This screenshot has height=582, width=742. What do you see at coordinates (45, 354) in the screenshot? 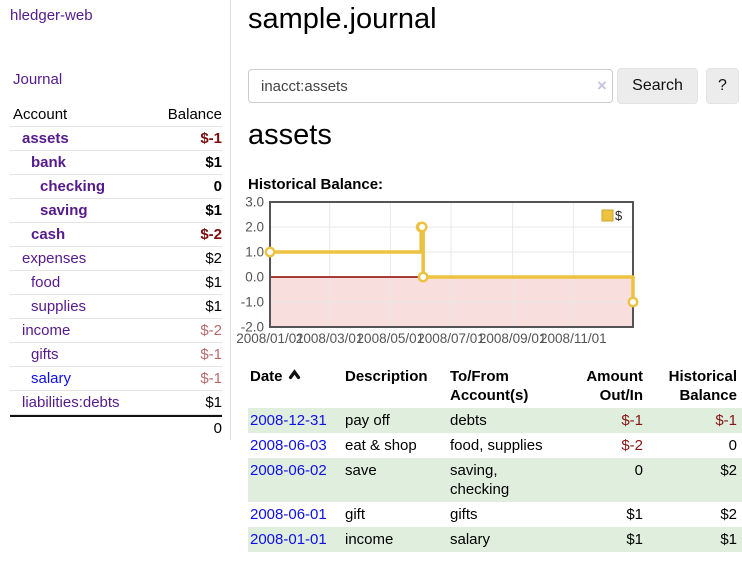
I see `account-link: gifts` at bounding box center [45, 354].